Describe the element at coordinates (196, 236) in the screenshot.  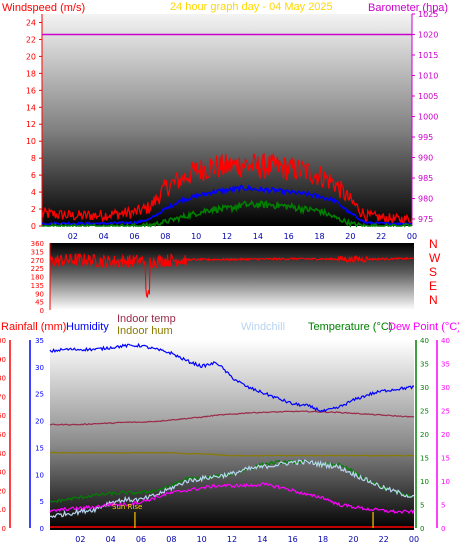
I see `wind-x-tick-label: 10` at that location.